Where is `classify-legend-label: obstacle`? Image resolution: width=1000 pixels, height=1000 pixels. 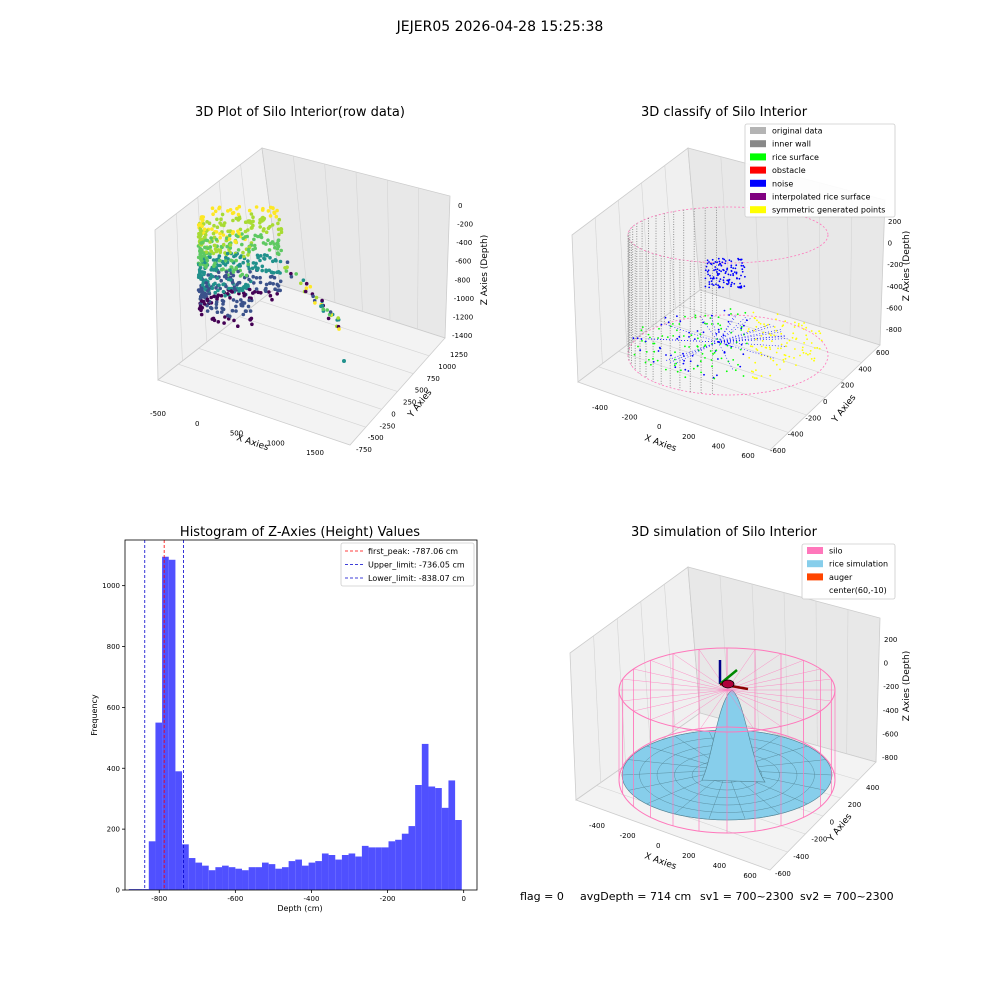
classify-legend-label: obstacle is located at coordinates (789, 170).